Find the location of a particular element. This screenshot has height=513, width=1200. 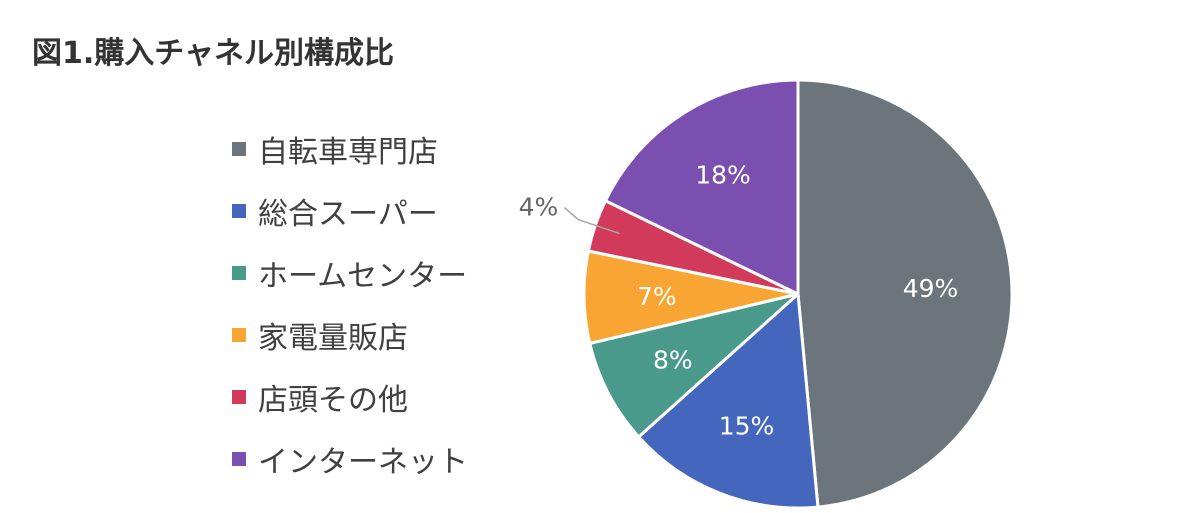

legend-item-storefront-other: 店頭その他 is located at coordinates (350, 397).